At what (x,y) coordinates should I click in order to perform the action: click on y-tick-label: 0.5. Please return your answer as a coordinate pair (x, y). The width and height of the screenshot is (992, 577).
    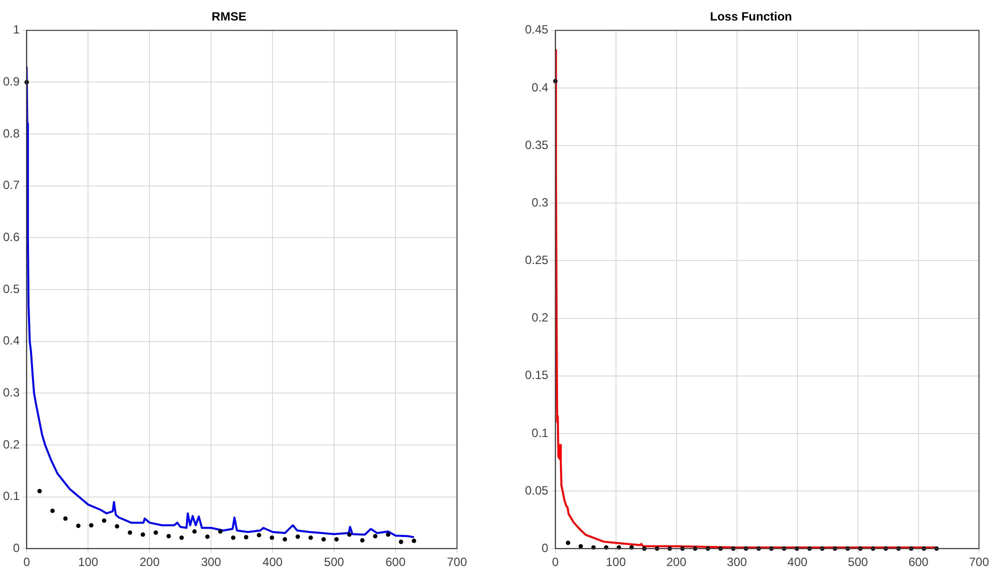
    Looking at the image, I should click on (11, 289).